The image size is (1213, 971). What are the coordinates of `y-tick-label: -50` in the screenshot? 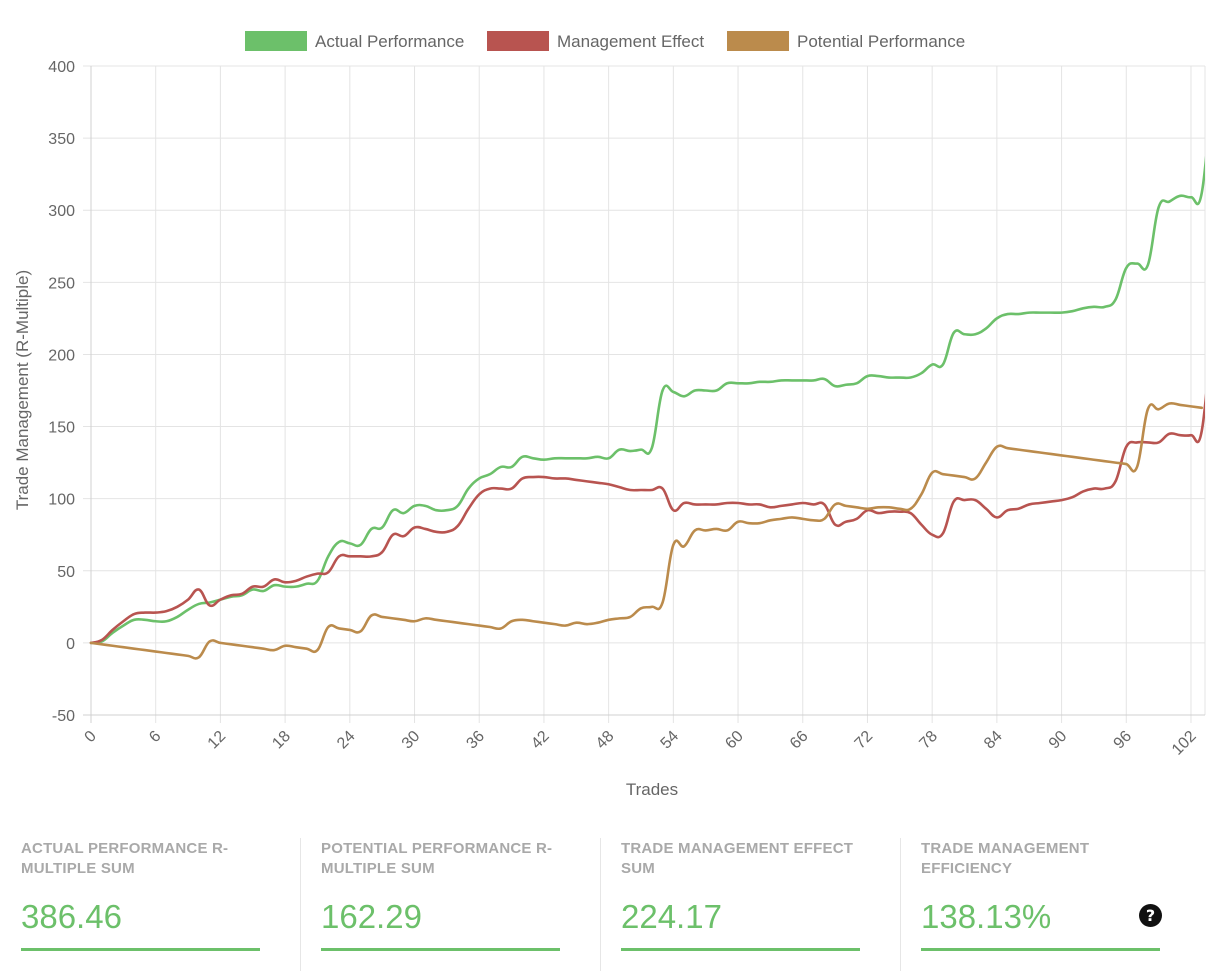 It's located at (63, 716).